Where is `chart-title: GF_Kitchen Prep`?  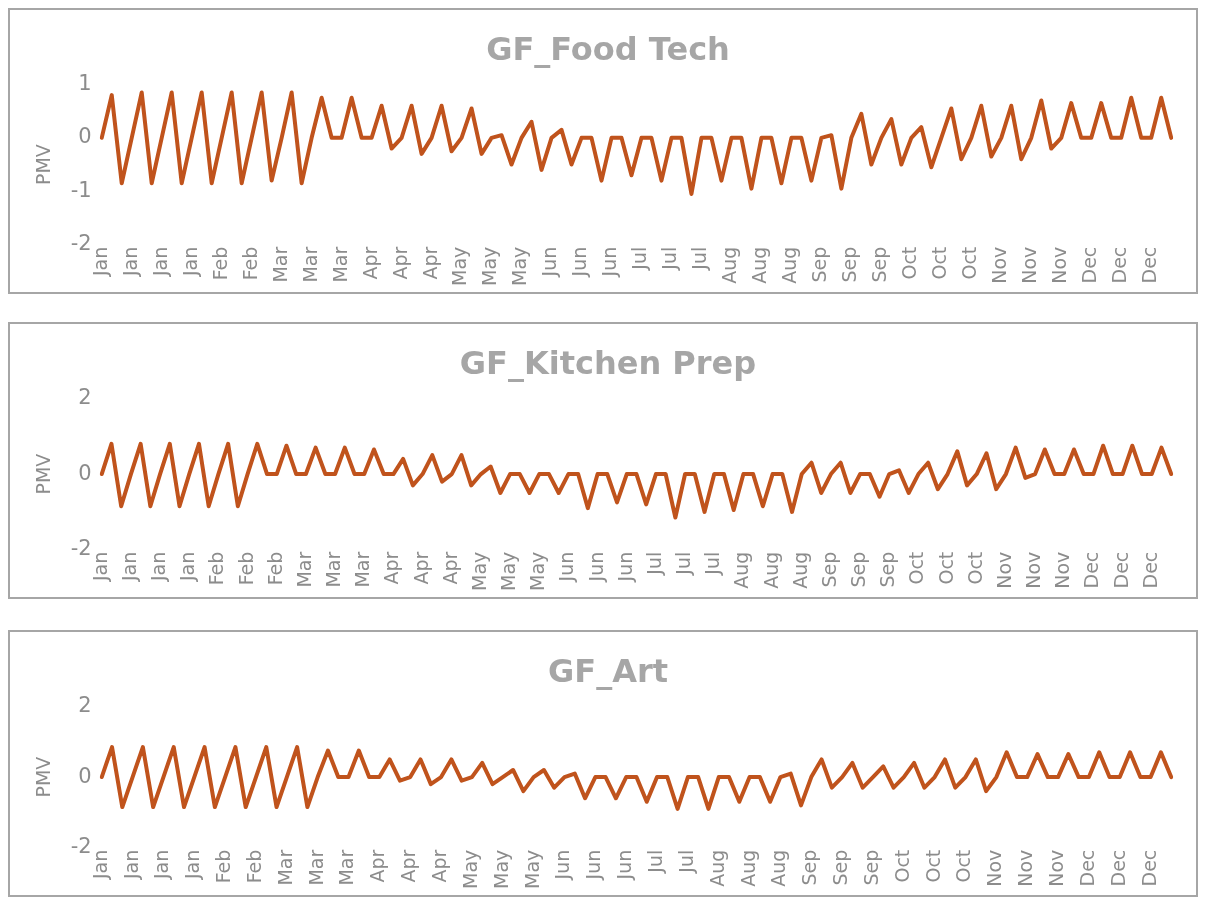
chart-title: GF_Kitchen Prep is located at coordinates (608, 362).